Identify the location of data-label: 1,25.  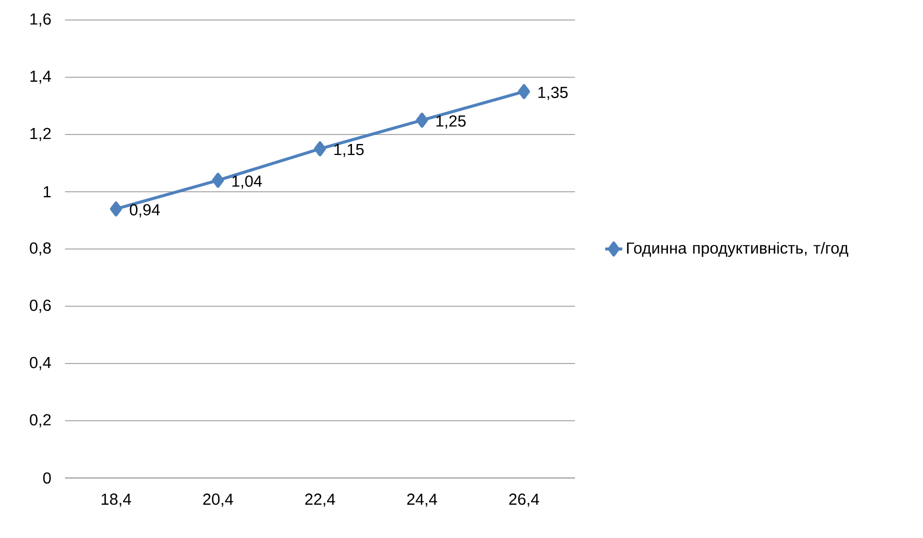
(451, 122).